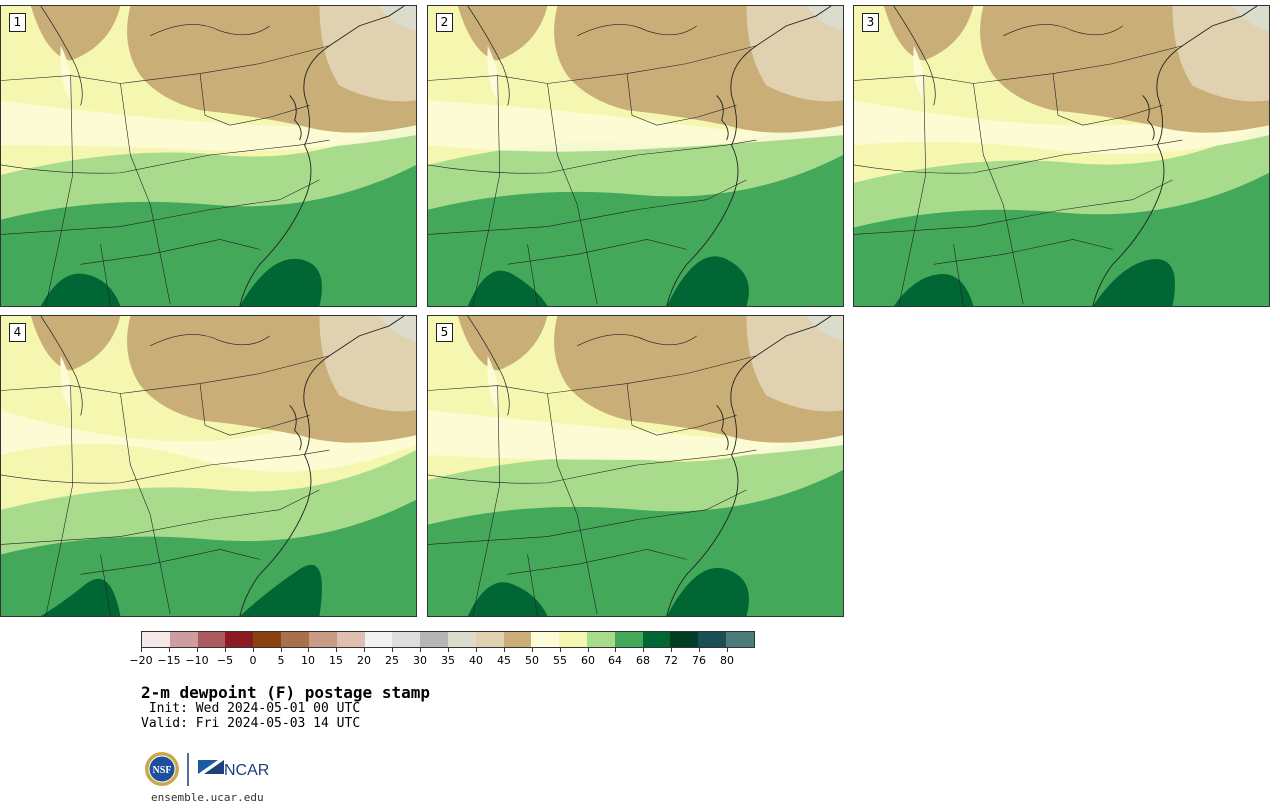  I want to click on colorbar-tick-label: 35, so click(448, 660).